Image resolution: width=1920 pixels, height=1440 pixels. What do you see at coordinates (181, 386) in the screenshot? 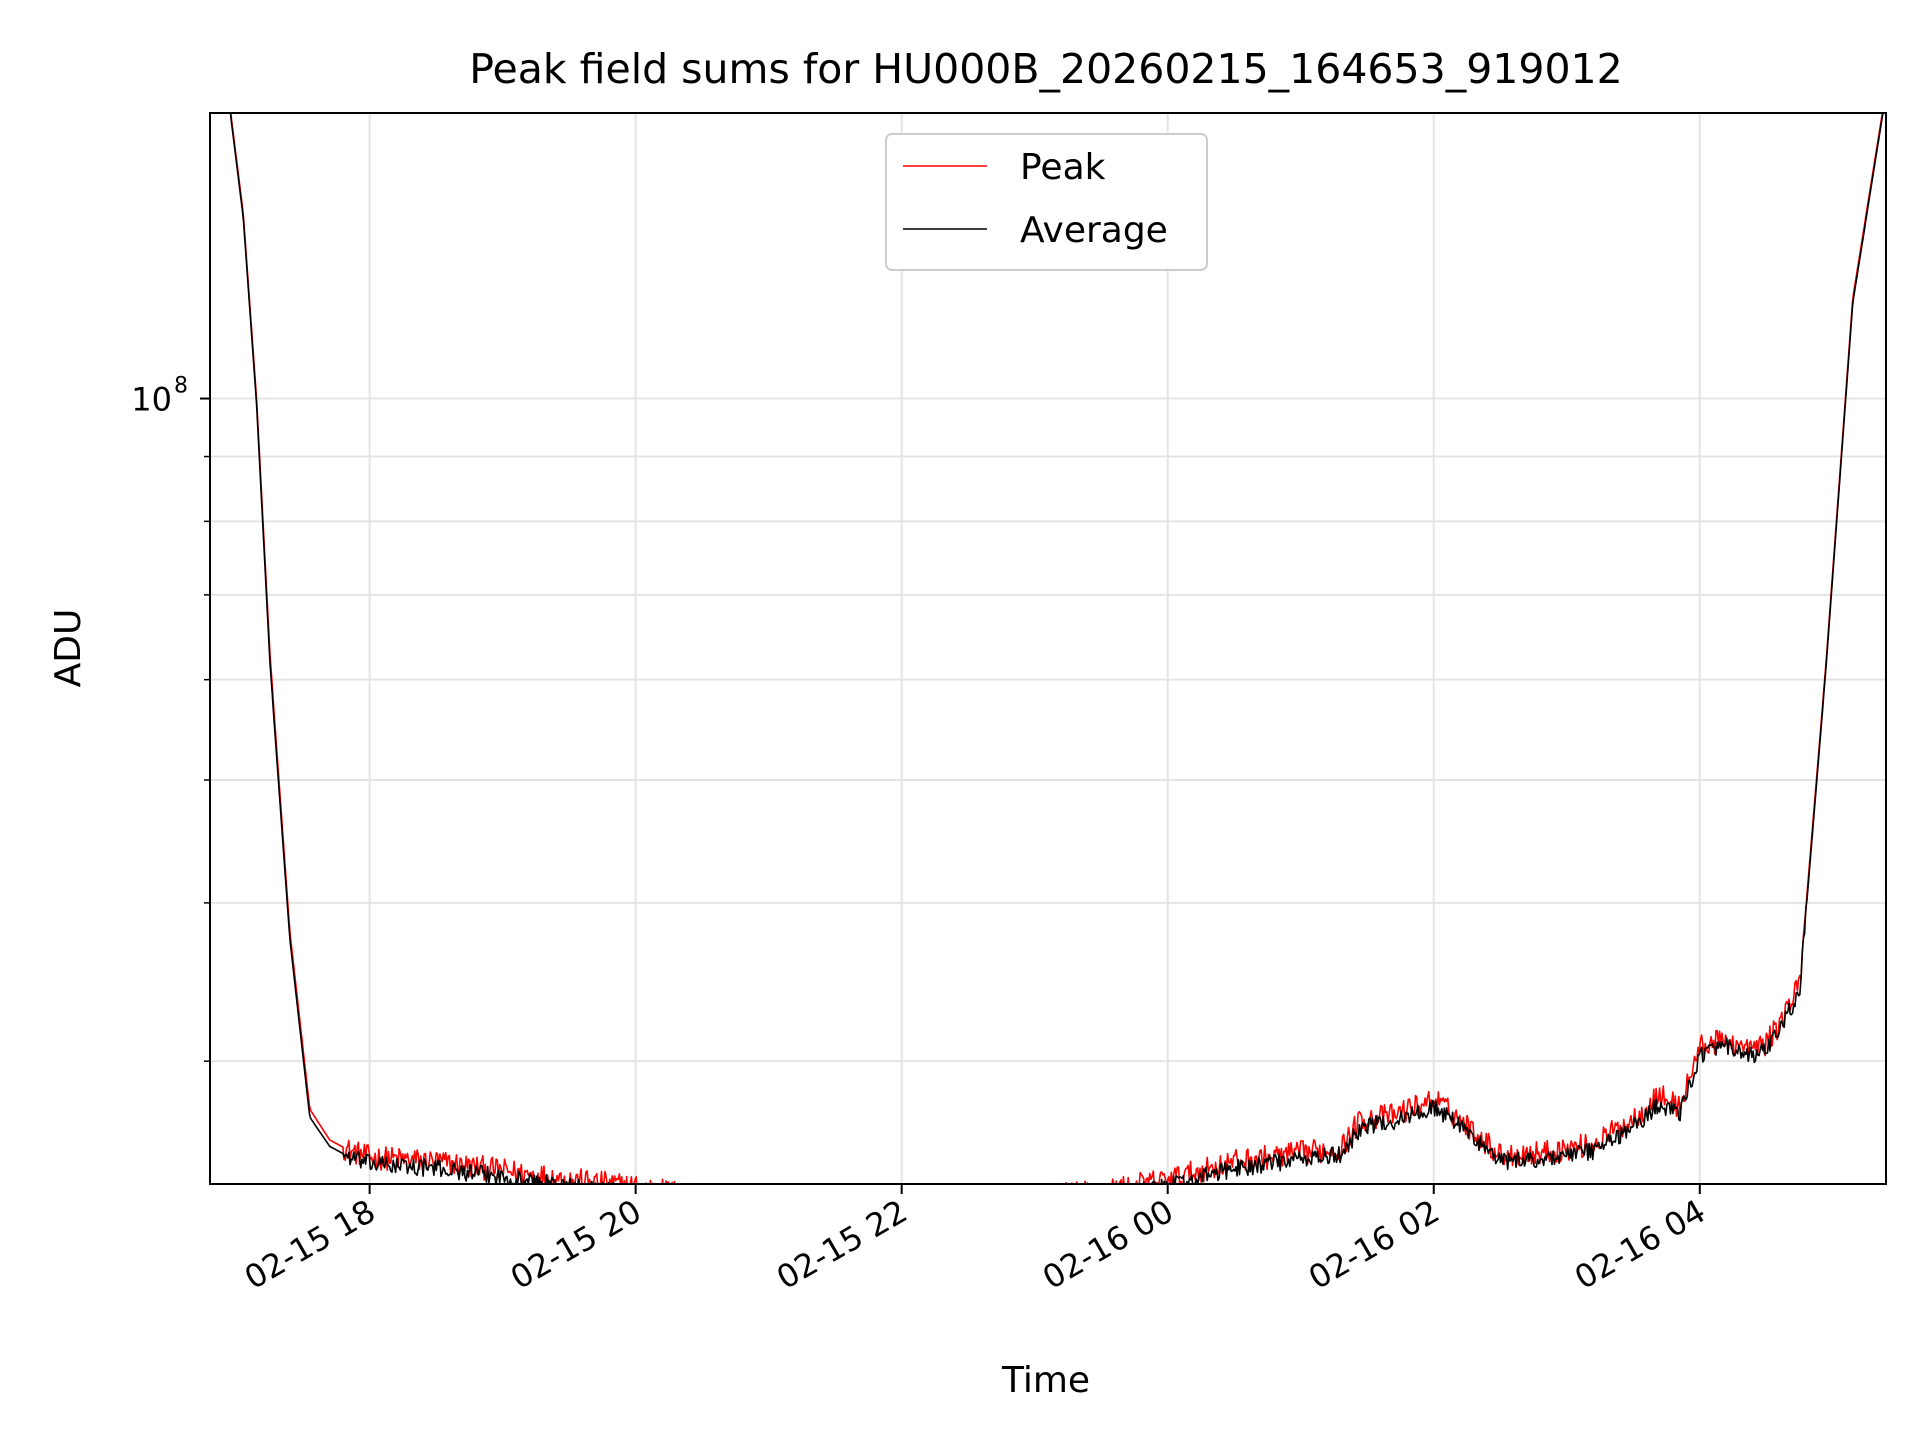
I see `y-tick-label-exponent: 8` at bounding box center [181, 386].